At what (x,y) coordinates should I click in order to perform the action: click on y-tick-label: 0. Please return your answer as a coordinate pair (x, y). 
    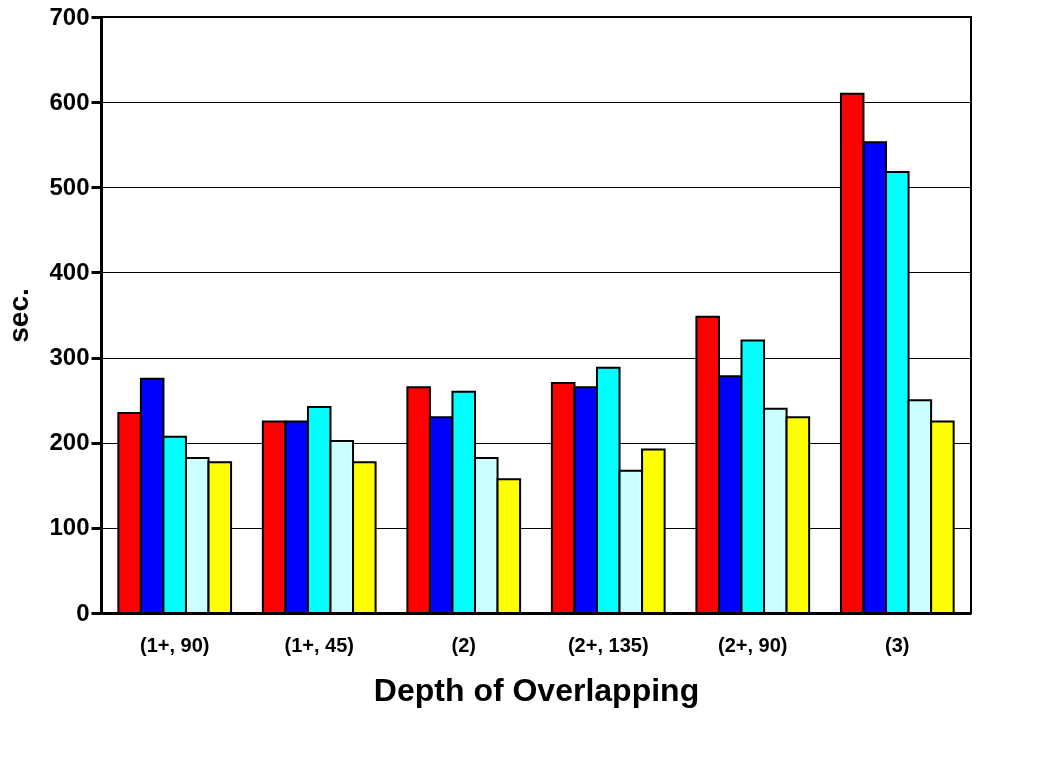
    Looking at the image, I should click on (83, 612).